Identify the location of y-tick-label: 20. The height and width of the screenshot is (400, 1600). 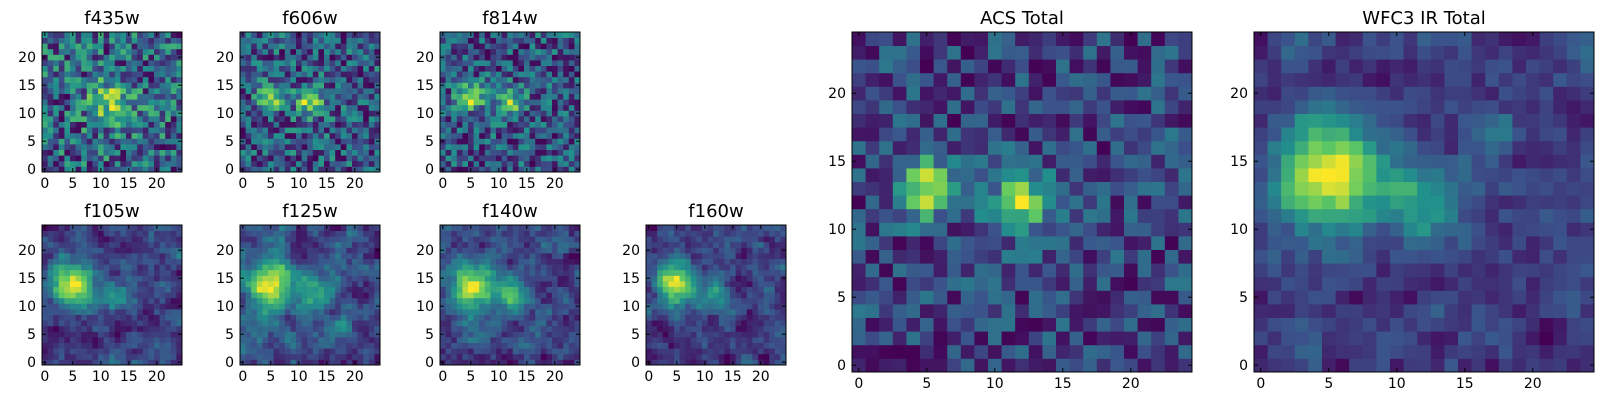
(425, 251).